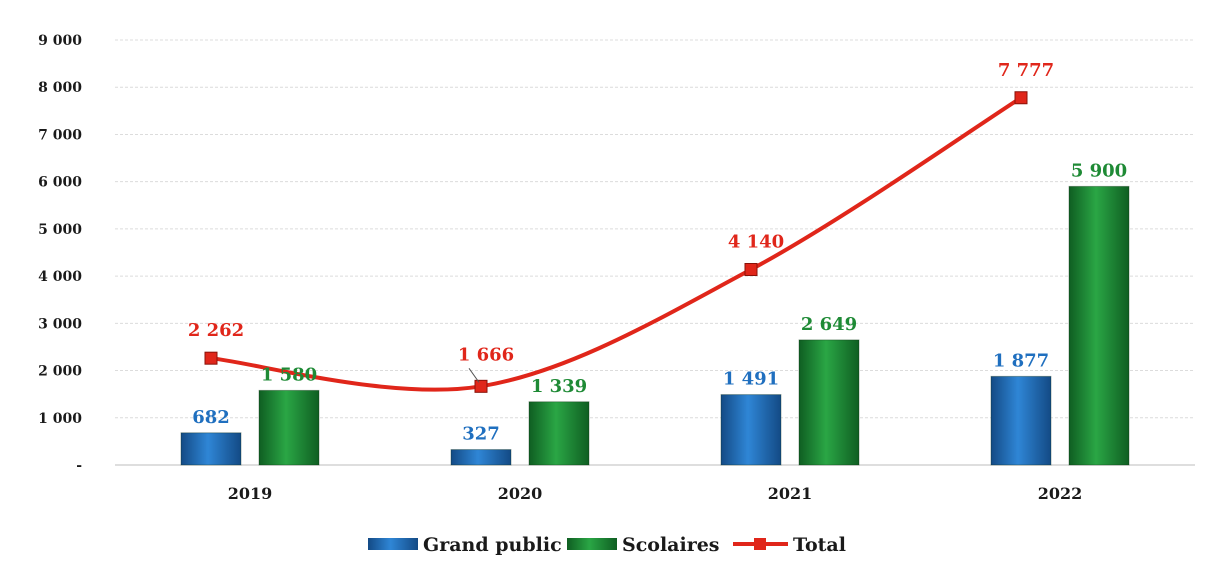 The image size is (1210, 577). Describe the element at coordinates (289, 374) in the screenshot. I see `data-label: 1 580` at that location.